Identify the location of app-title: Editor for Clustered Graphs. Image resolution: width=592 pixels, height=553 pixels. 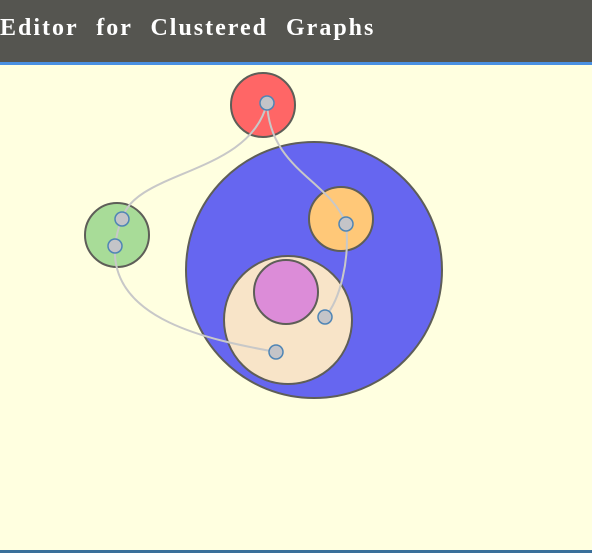
(188, 28).